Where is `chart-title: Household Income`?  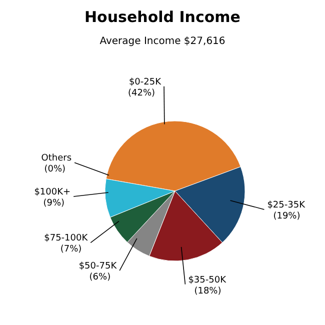
chart-title: Household Income is located at coordinates (163, 17).